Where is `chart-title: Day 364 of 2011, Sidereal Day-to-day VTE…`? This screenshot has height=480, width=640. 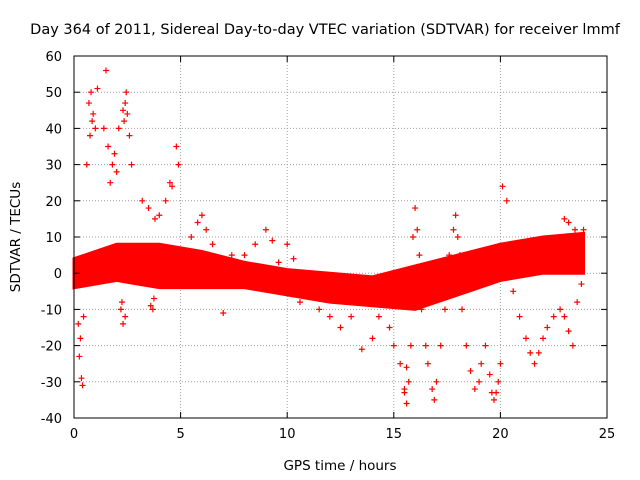
chart-title: Day 364 of 2011, Sidereal Day-to-day VTE… is located at coordinates (325, 30).